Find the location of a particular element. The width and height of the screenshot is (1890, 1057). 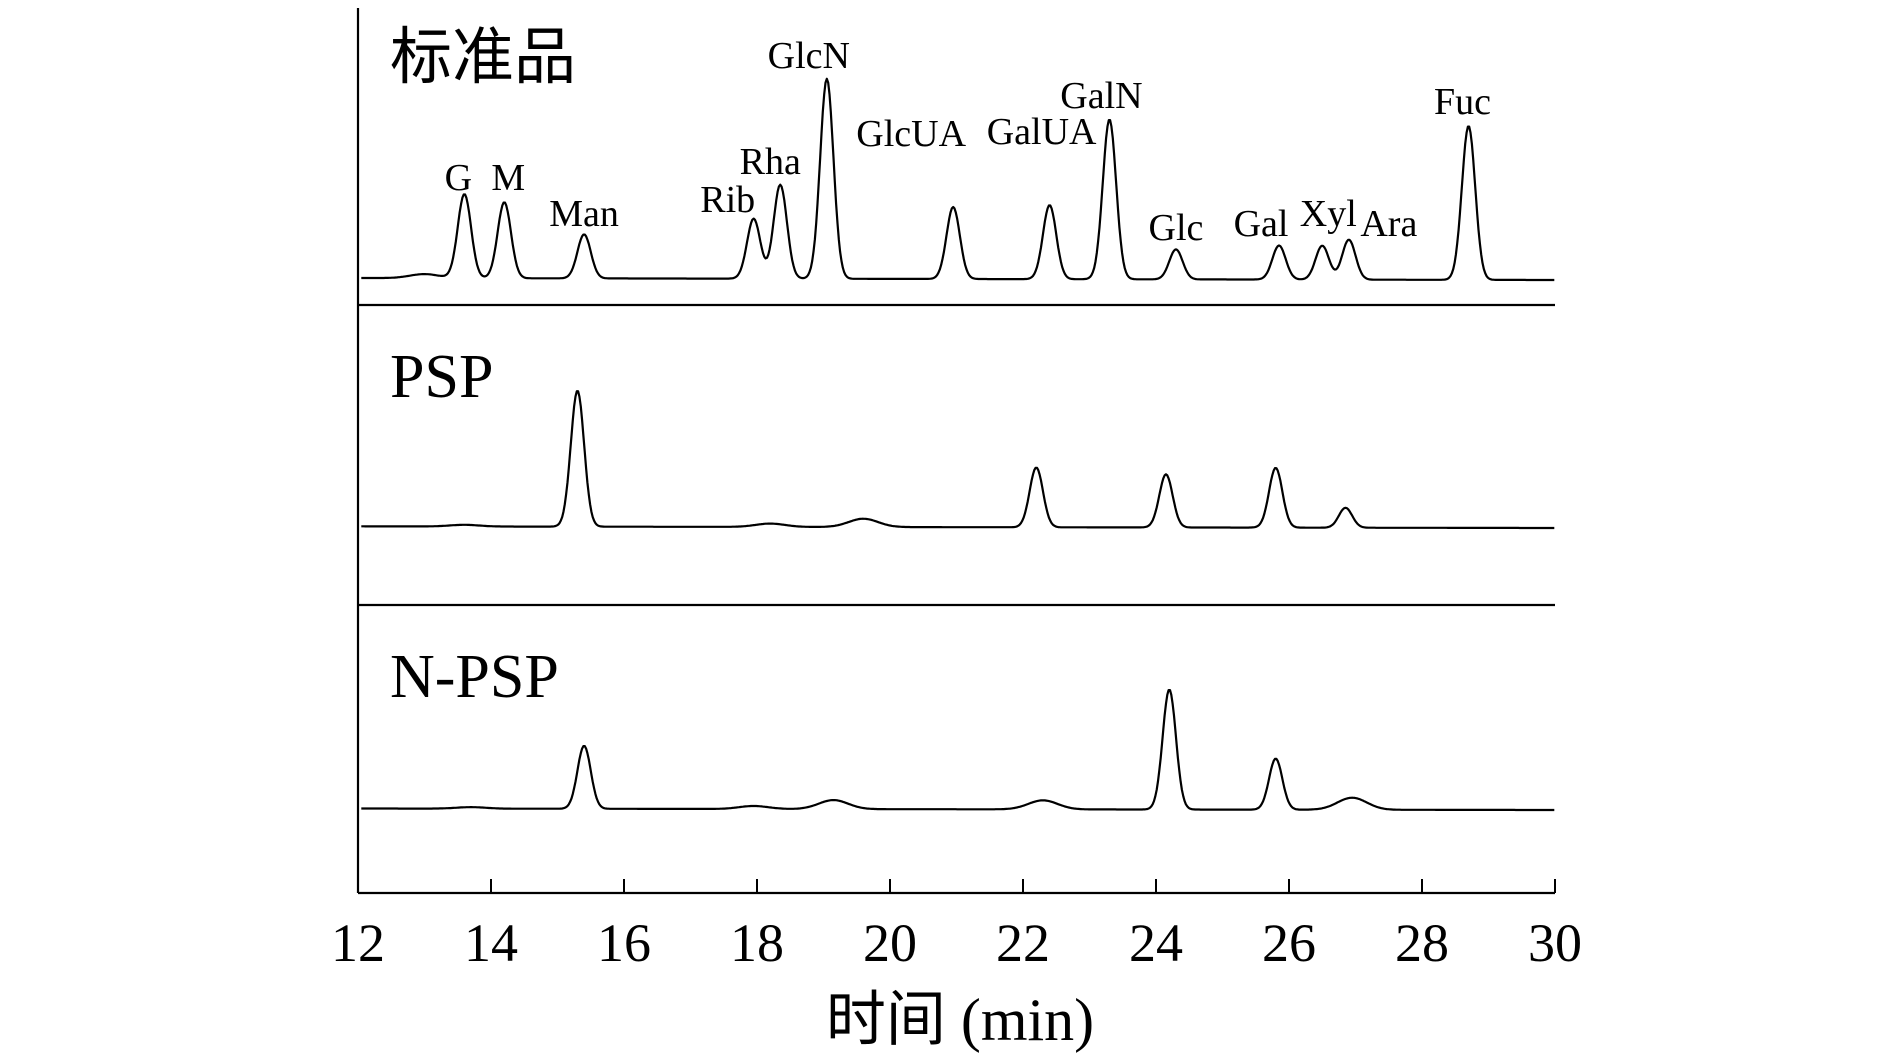

panel-label: PSP is located at coordinates (441, 377).